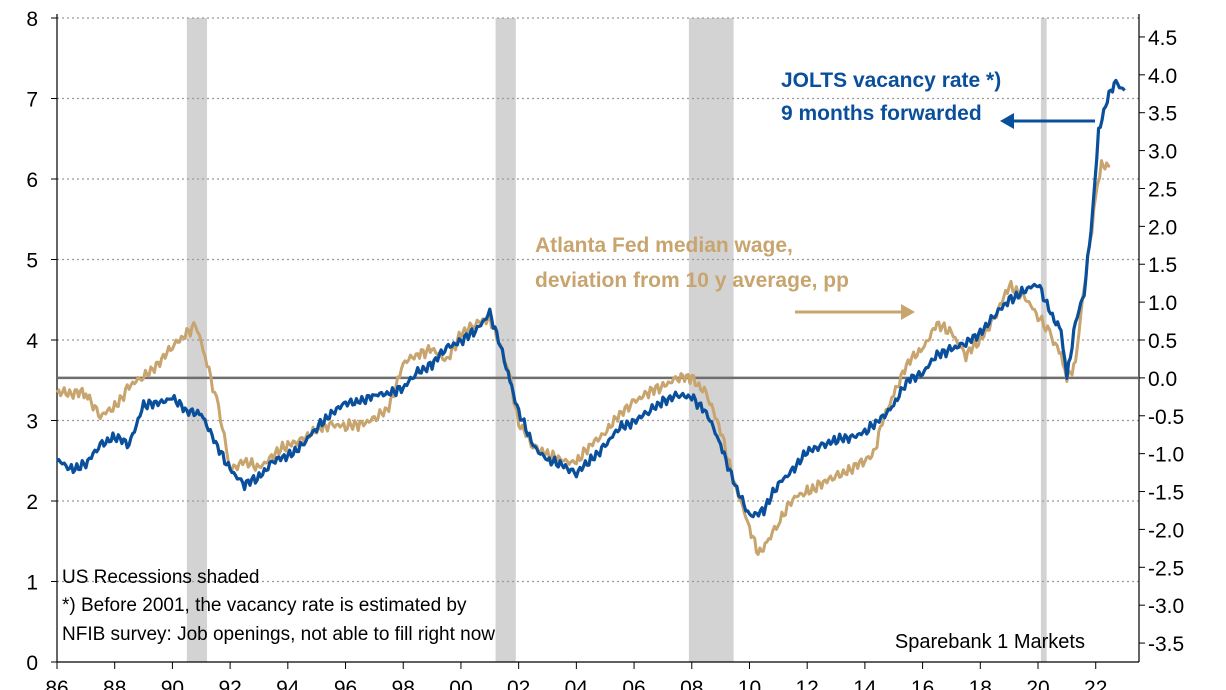 The image size is (1226, 690). Describe the element at coordinates (691, 683) in the screenshot. I see `x-tick-11: 08` at that location.